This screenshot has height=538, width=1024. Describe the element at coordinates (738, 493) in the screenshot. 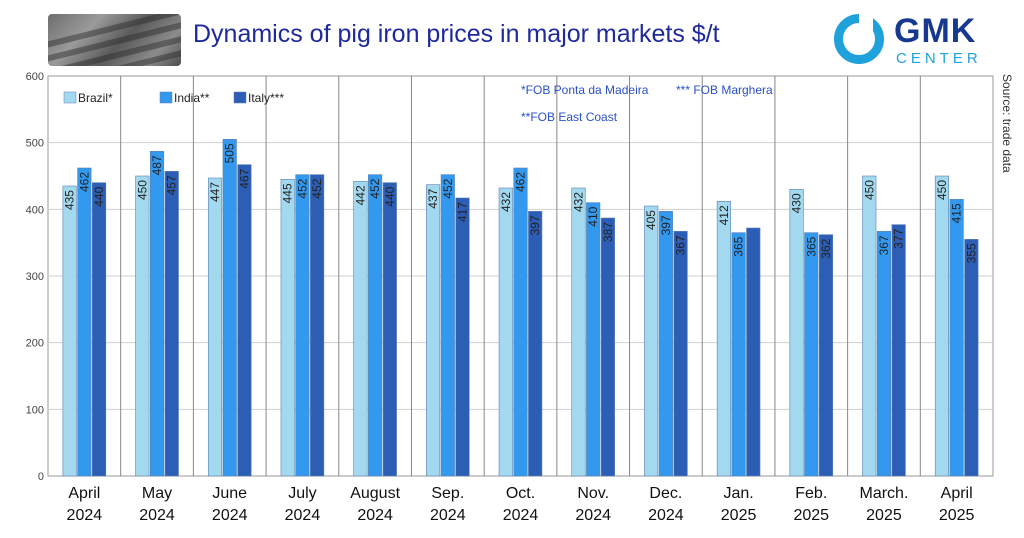

I see `x-tick-label: Jan.` at that location.